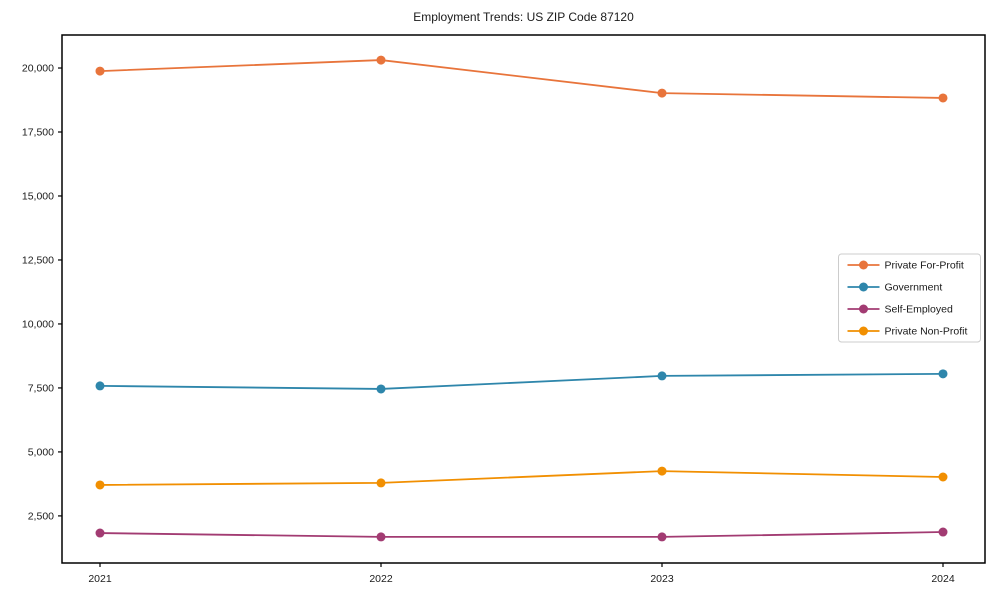 Image resolution: width=1000 pixels, height=600 pixels. Describe the element at coordinates (863, 331) in the screenshot. I see `legend-marker-private-non-profit` at that location.